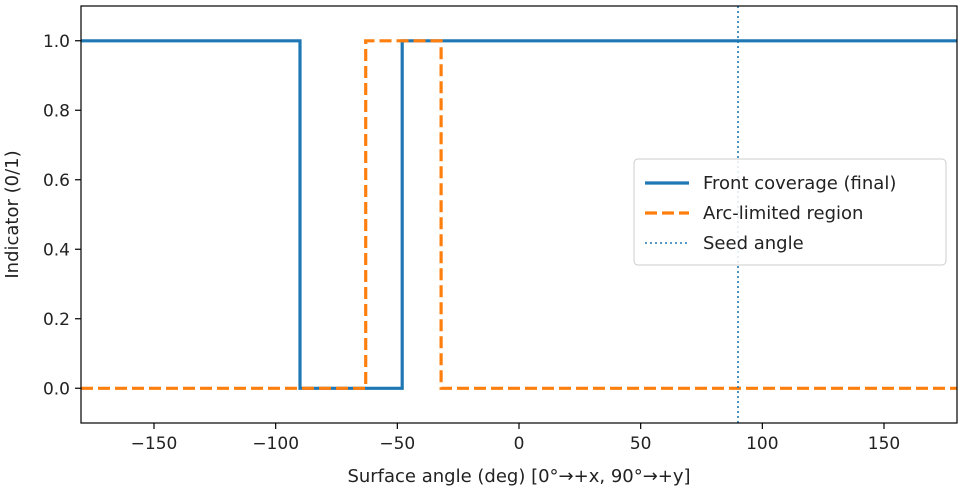 Image resolution: width=962 pixels, height=497 pixels. What do you see at coordinates (56, 320) in the screenshot?
I see `y-tick-label: 0.2` at bounding box center [56, 320].